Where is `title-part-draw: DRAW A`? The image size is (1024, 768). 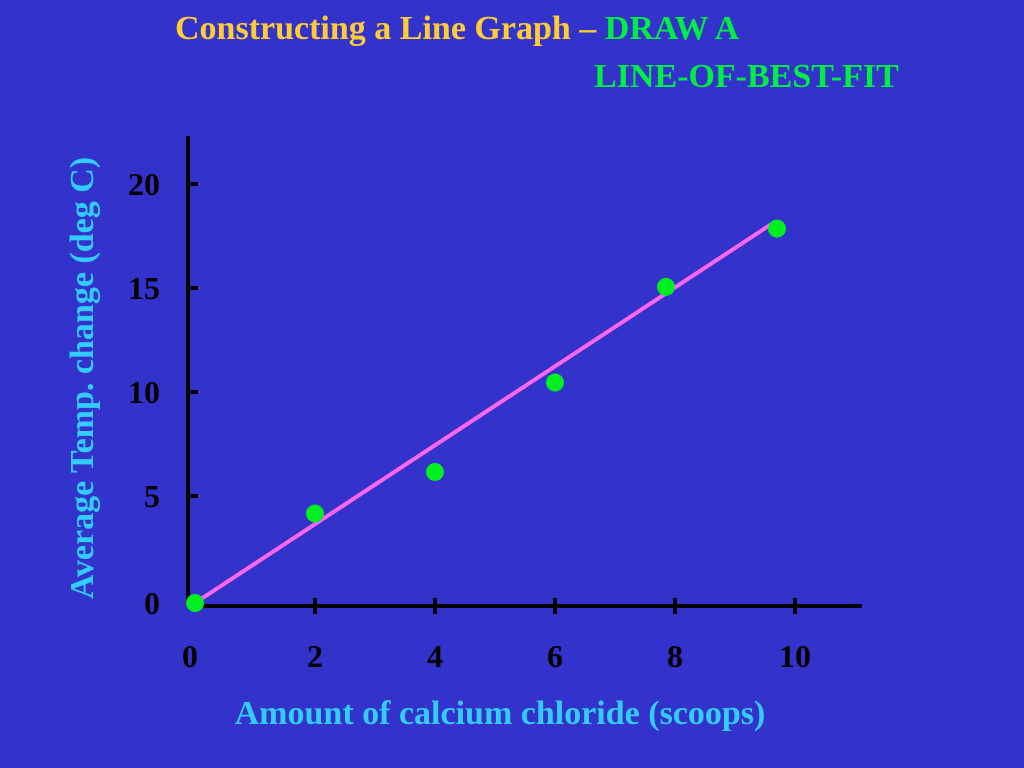
title-part-draw: DRAW A is located at coordinates (672, 28).